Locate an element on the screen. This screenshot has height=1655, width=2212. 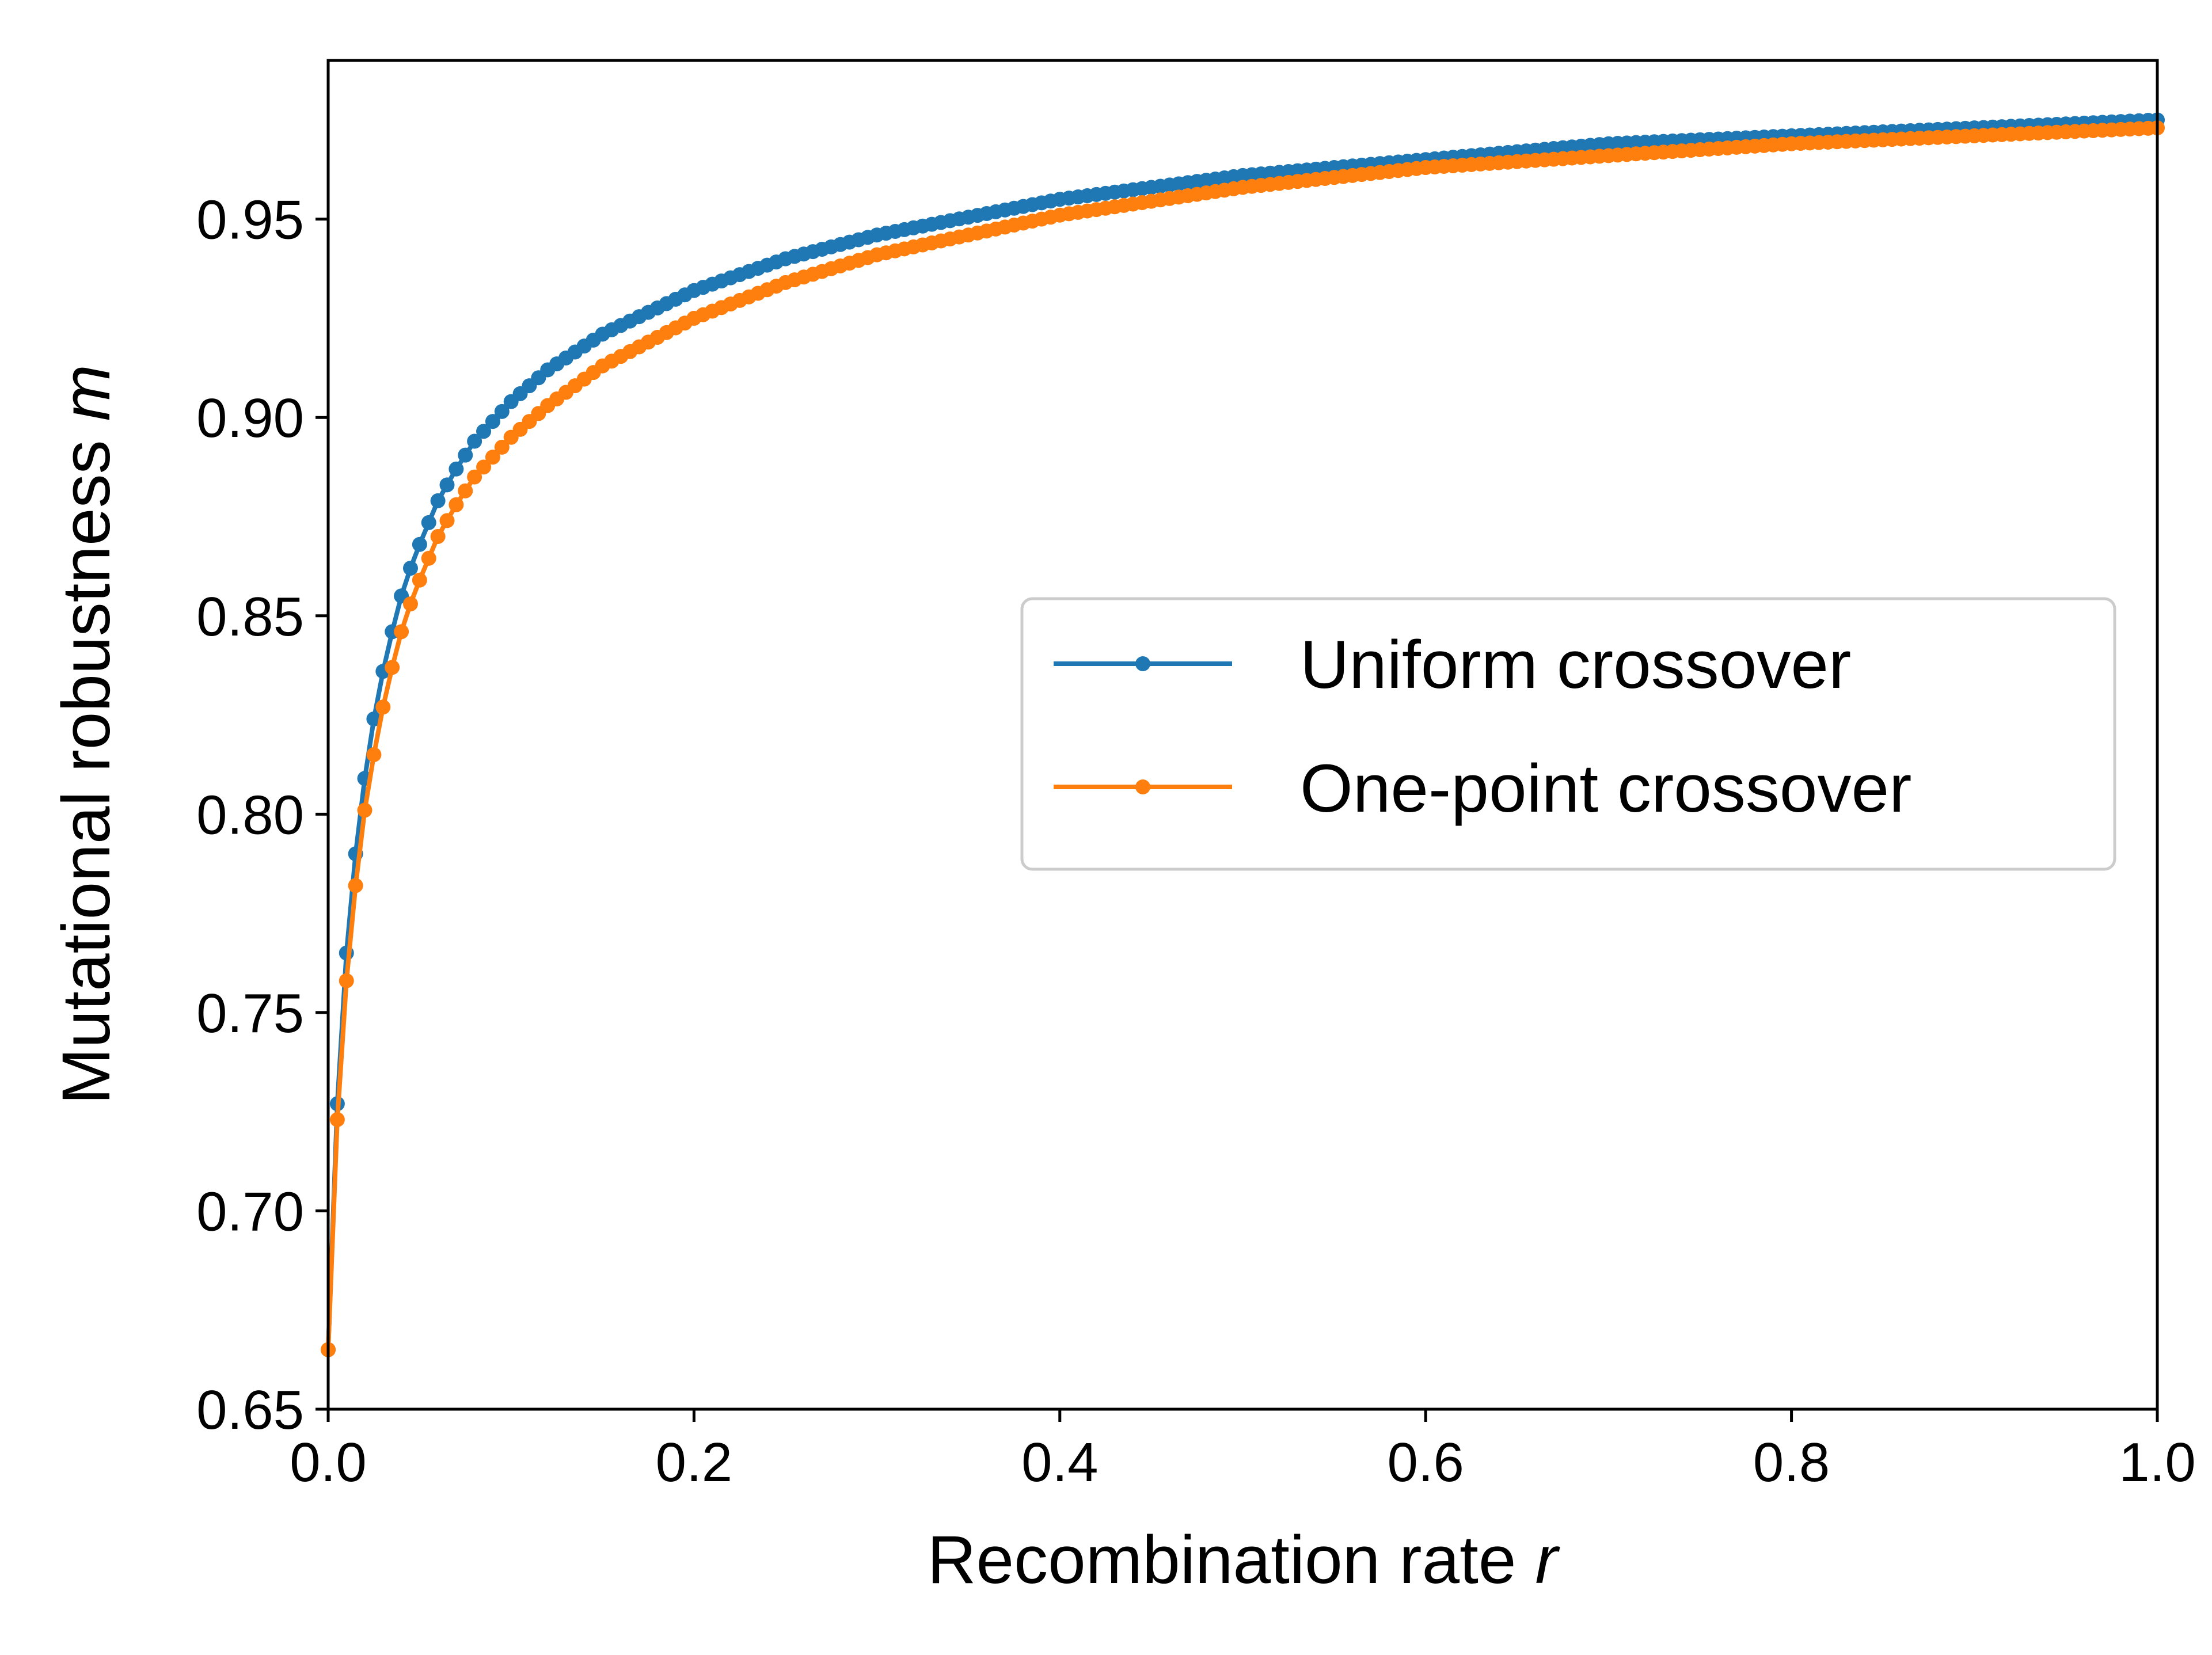
legend: Uniform crossover One-point crossover is located at coordinates (1568, 734).